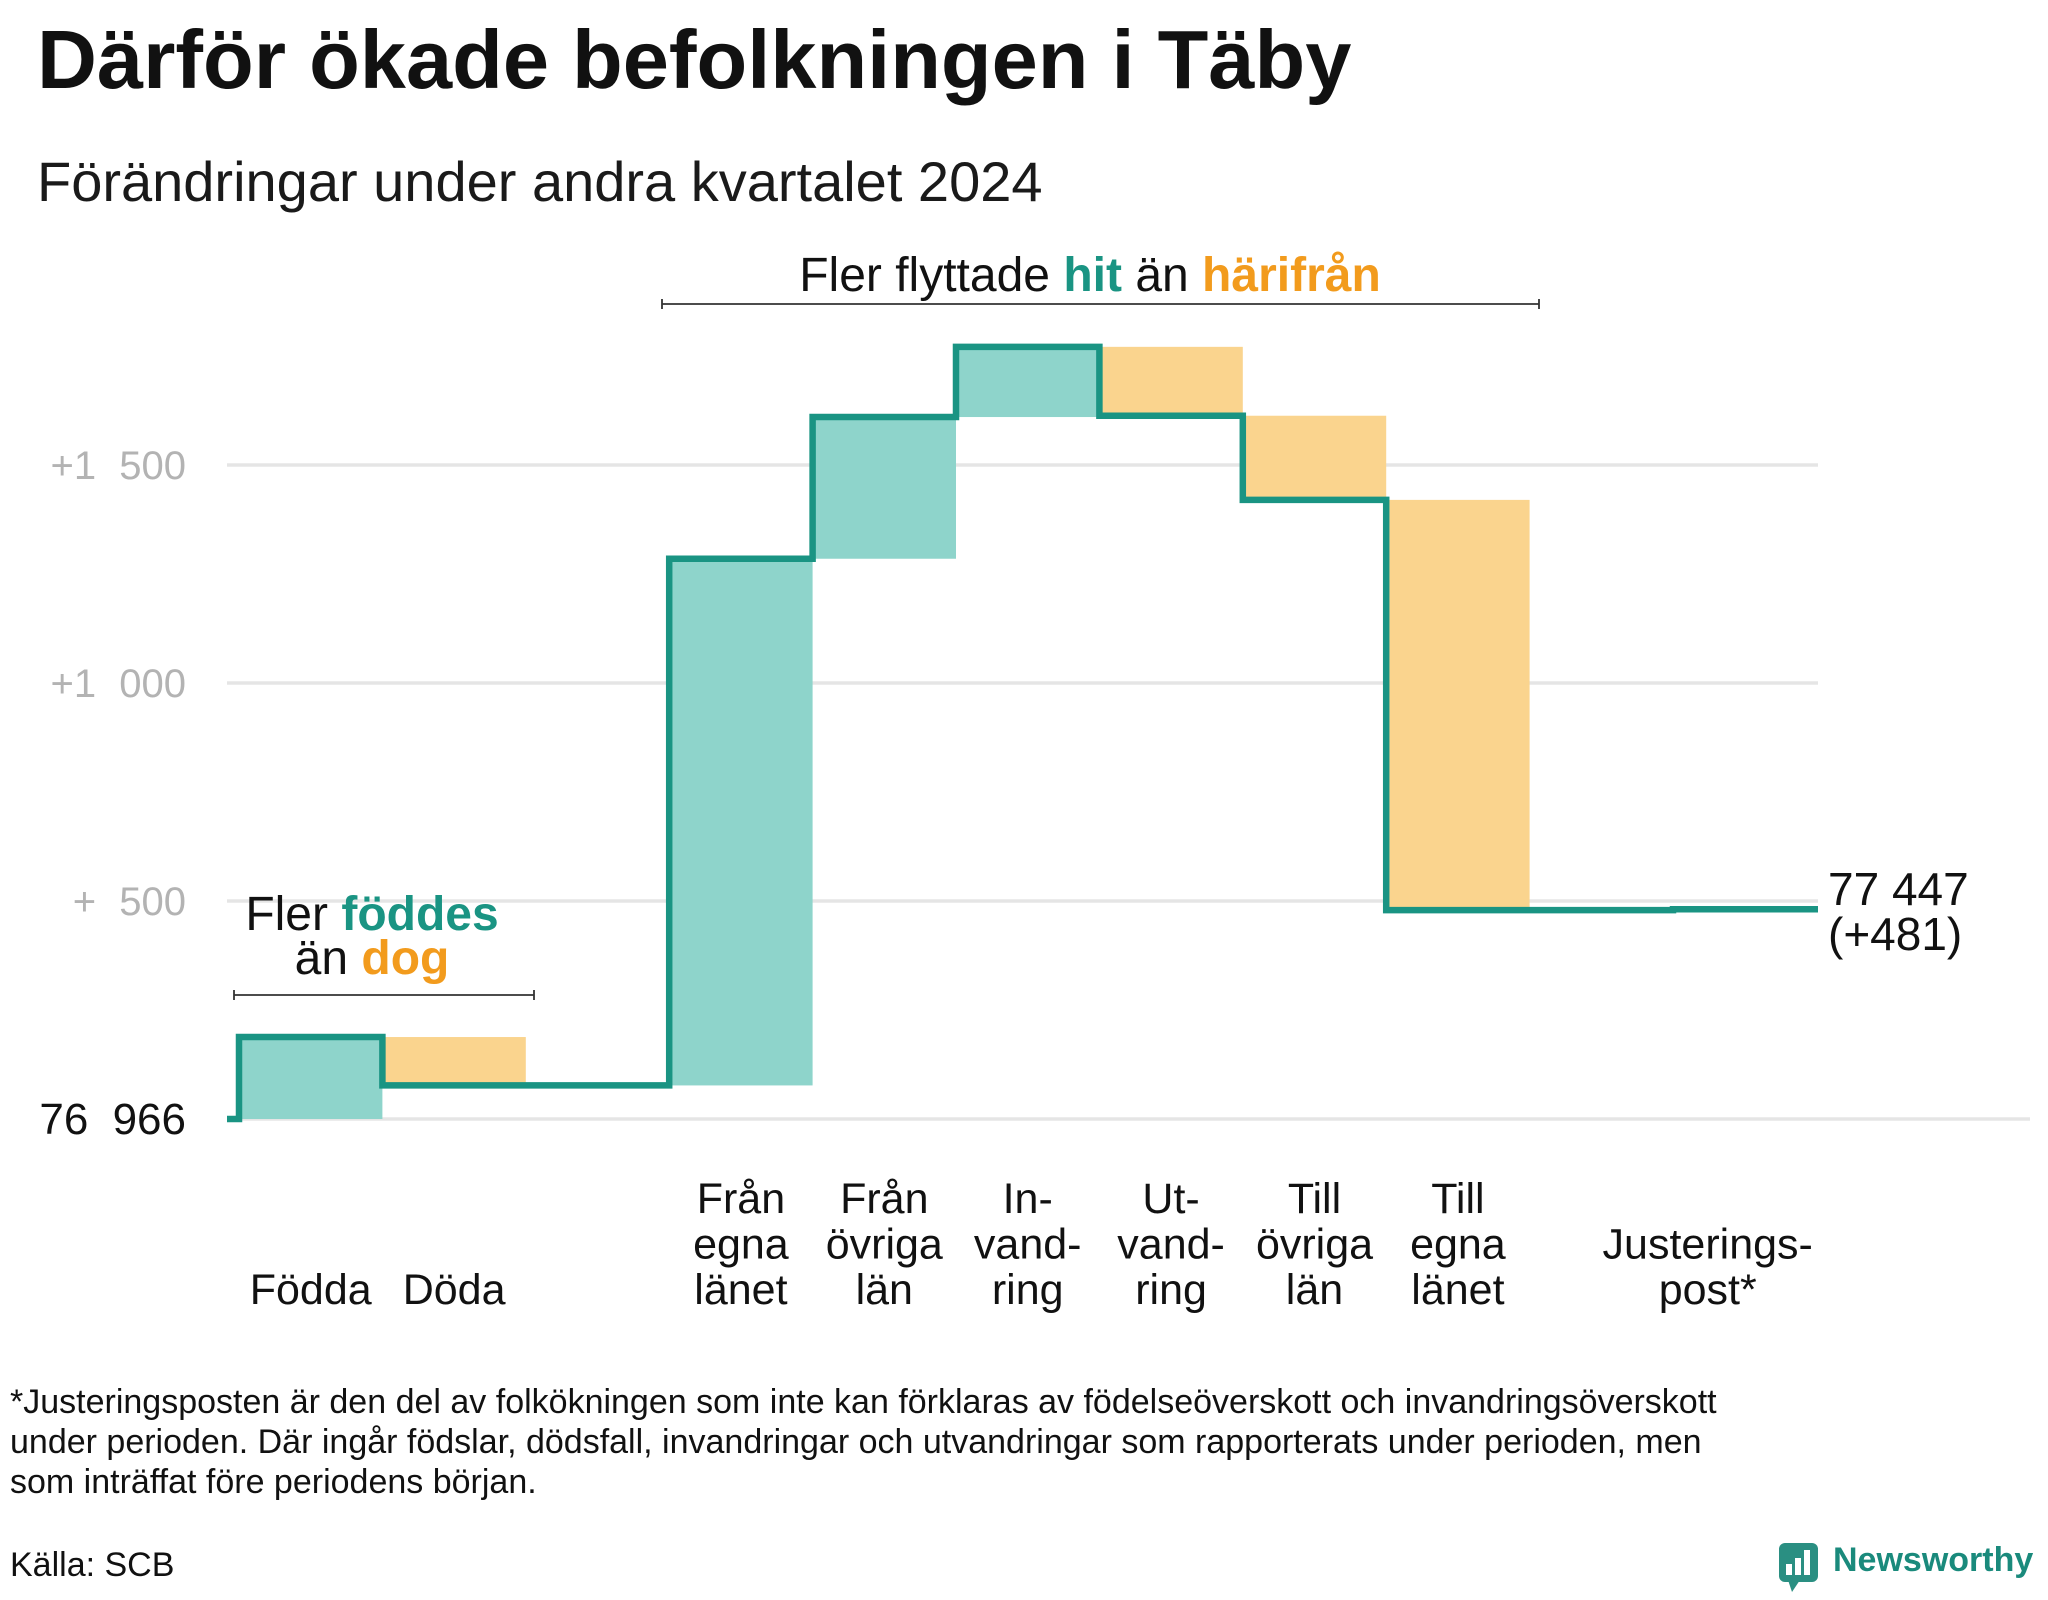 This screenshot has width=2048, height=1600. I want to click on category-label: Födda, so click(311, 1290).